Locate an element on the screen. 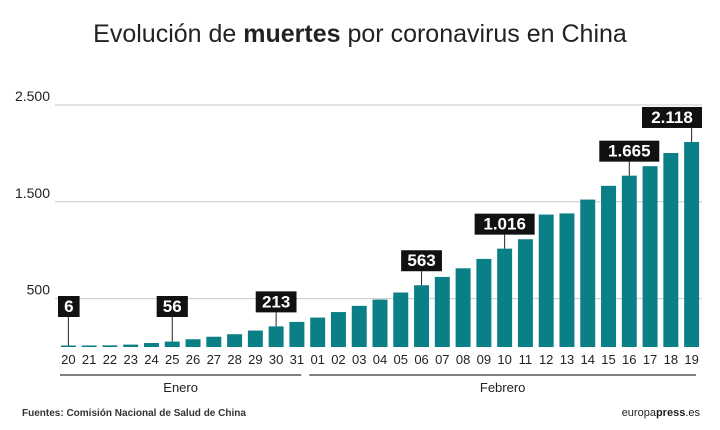  data-label: 6 is located at coordinates (68, 306).